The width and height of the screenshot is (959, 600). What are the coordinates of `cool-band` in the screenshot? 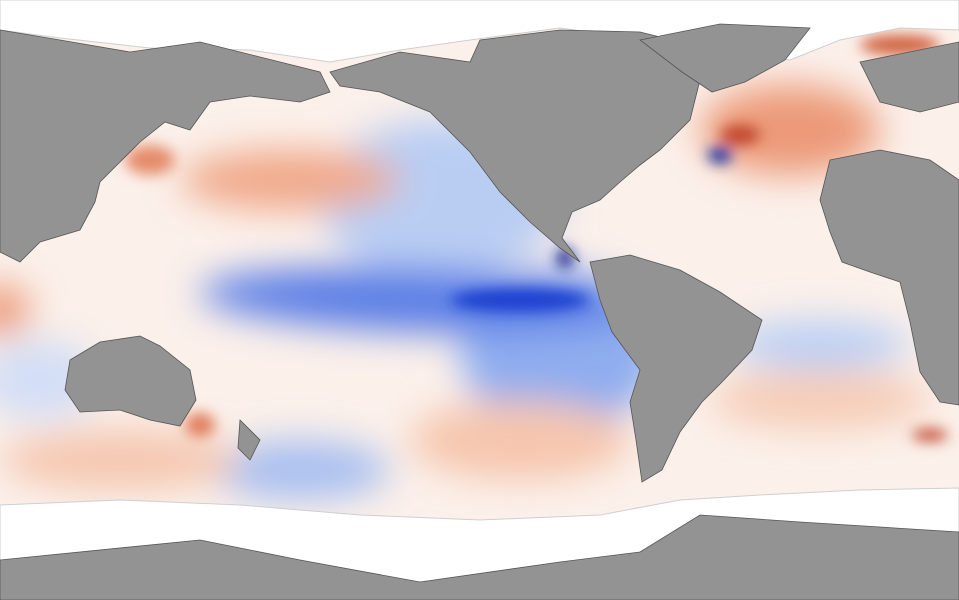 It's located at (420, 300).